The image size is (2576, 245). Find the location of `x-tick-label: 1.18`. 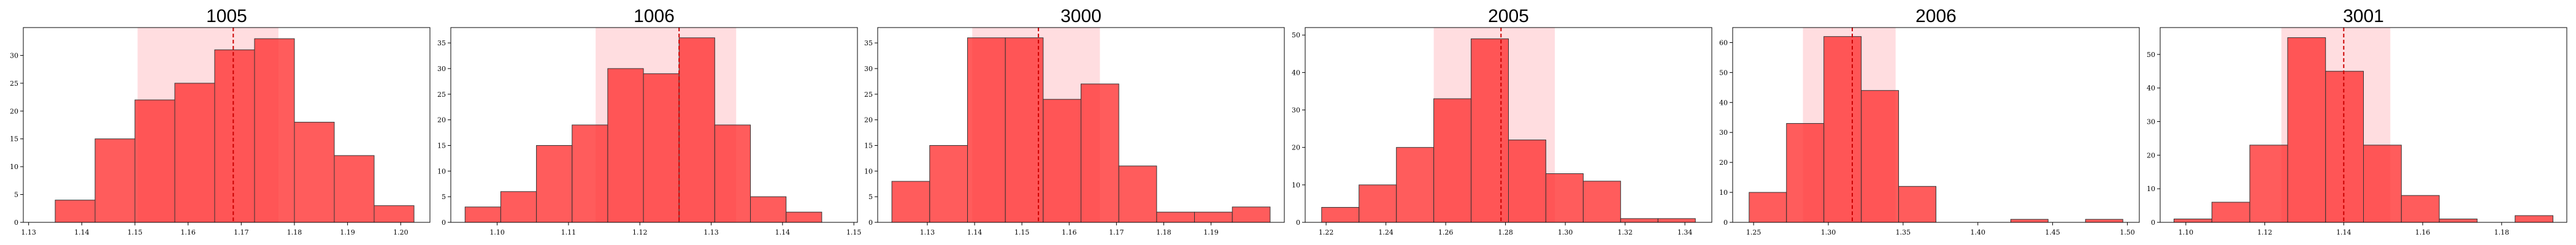

x-tick-label: 1.18 is located at coordinates (2502, 232).